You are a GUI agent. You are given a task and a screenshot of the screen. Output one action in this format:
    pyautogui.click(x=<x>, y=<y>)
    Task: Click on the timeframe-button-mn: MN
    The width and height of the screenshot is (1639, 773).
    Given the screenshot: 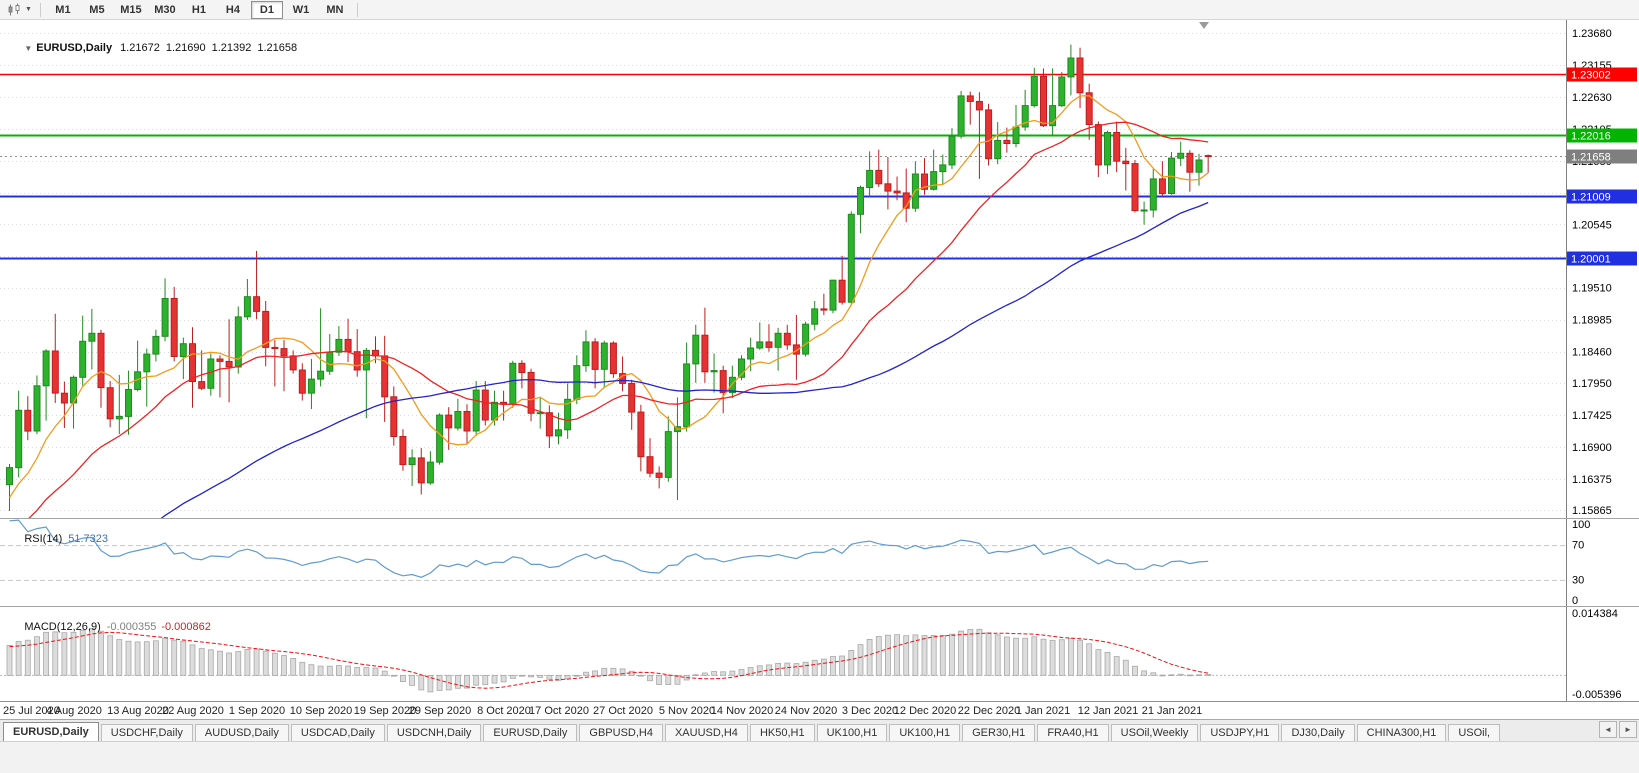 What is the action you would take?
    pyautogui.click(x=335, y=9)
    